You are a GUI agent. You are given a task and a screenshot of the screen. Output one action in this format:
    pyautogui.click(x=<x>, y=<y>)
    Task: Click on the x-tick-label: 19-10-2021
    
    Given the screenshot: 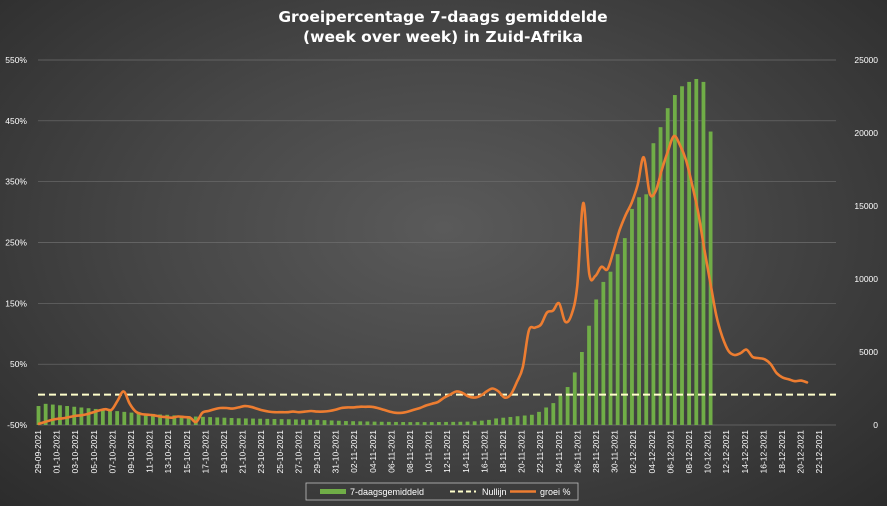 What is the action you would take?
    pyautogui.click(x=224, y=452)
    